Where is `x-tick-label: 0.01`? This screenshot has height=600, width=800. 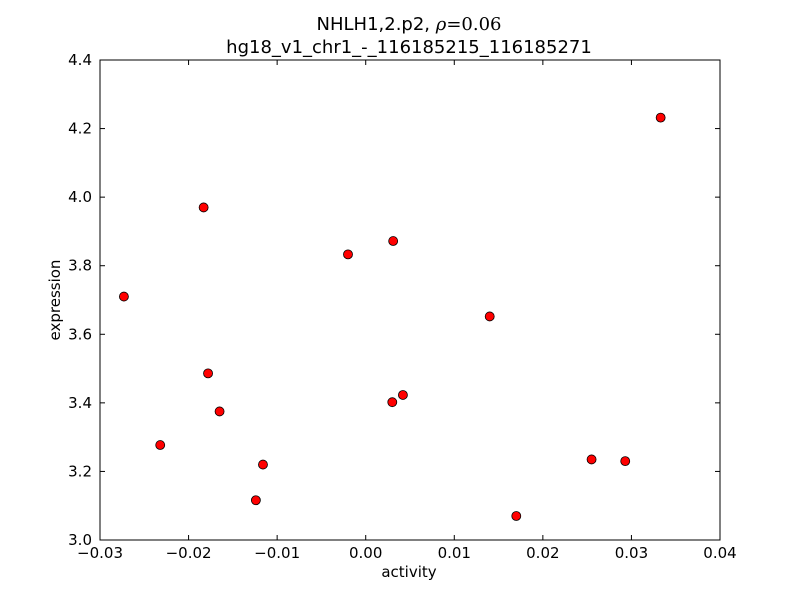
x-tick-label: 0.01 is located at coordinates (454, 553).